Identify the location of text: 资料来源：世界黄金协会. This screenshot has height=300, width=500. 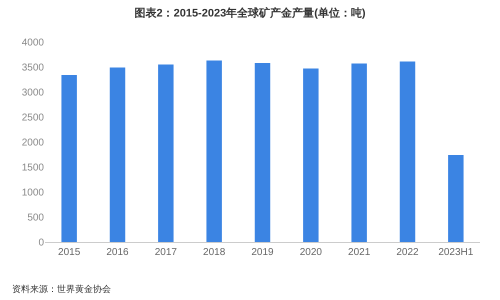
(61, 289).